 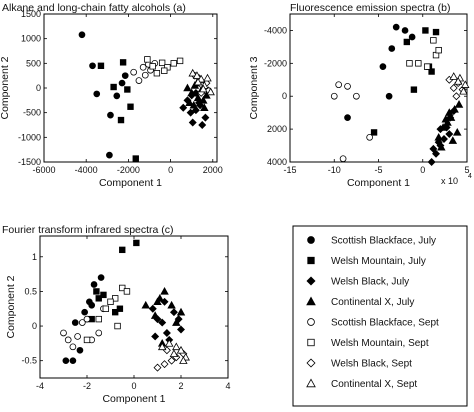 I want to click on x-tick-label: -2, so click(x=87, y=386).